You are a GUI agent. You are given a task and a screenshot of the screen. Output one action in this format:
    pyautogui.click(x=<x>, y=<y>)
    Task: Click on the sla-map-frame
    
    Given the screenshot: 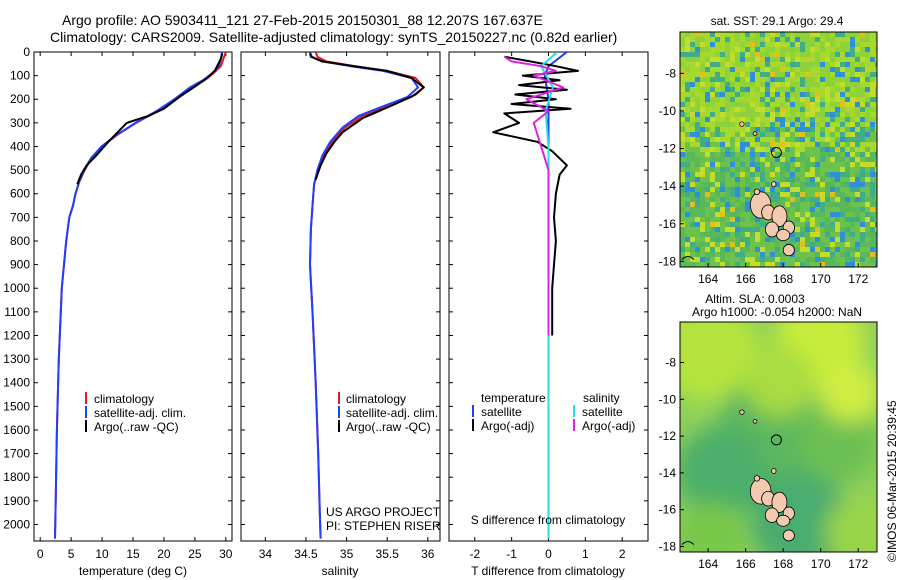 What is the action you would take?
    pyautogui.click(x=778, y=437)
    